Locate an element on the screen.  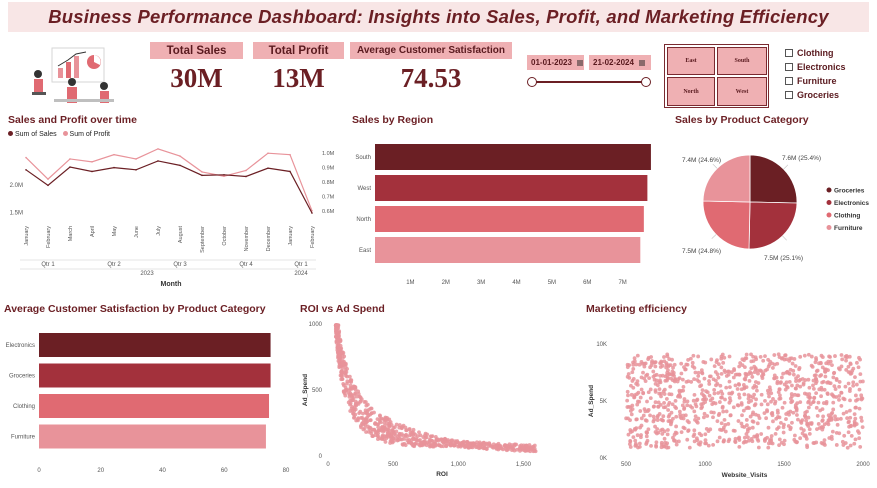
category-option-groceries: Groceries is located at coordinates (825, 95).